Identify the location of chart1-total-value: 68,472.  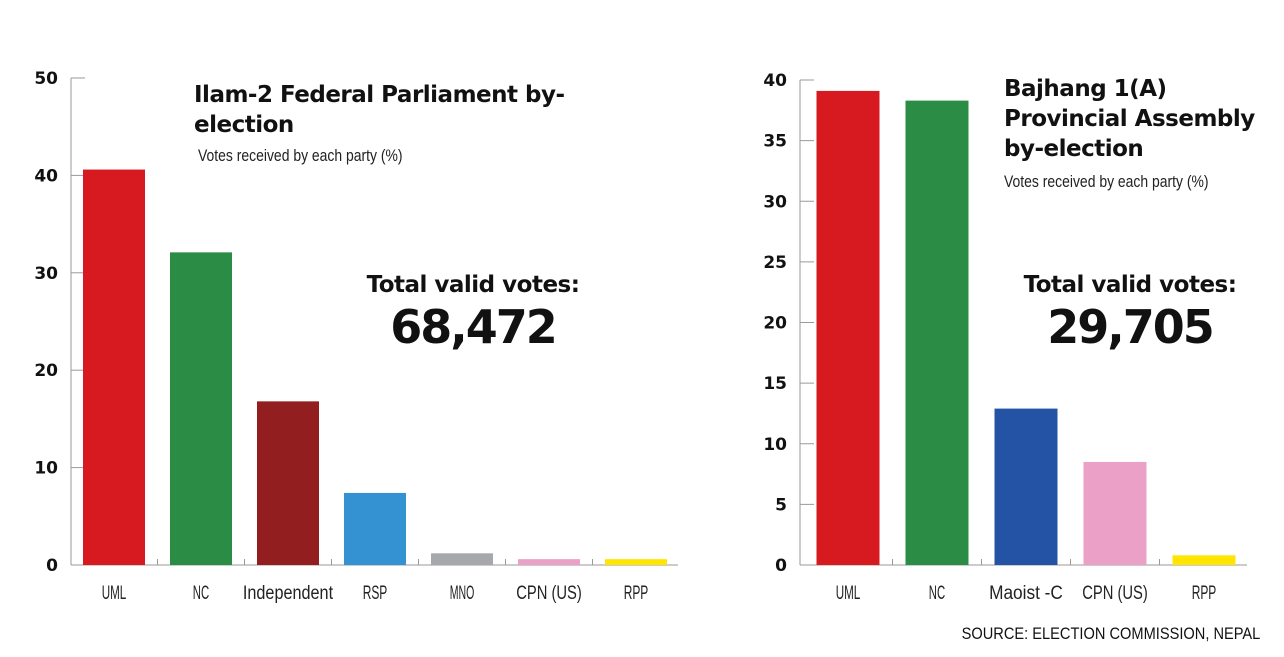
(474, 327).